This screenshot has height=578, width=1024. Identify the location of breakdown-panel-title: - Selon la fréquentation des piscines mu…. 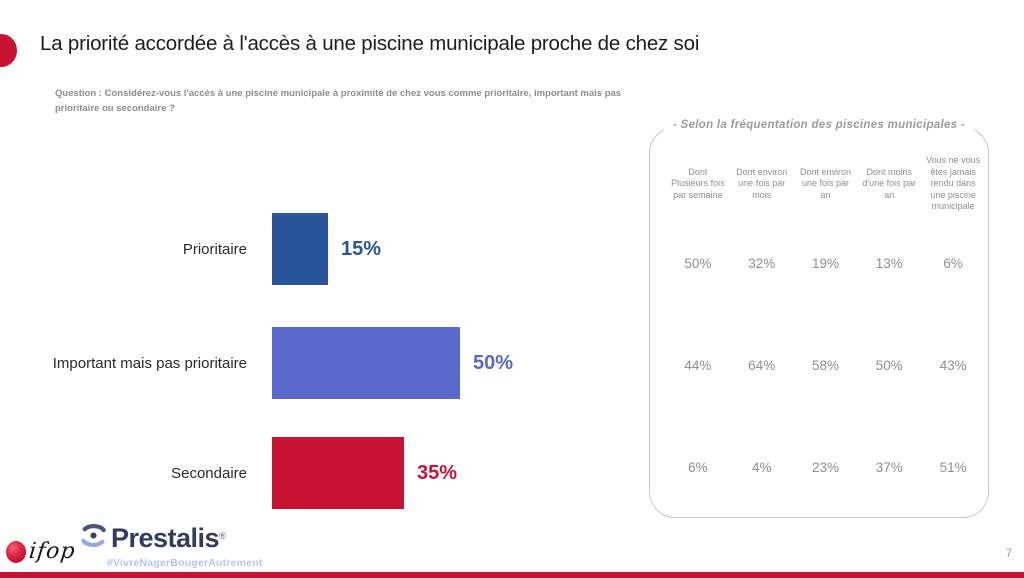
(819, 125).